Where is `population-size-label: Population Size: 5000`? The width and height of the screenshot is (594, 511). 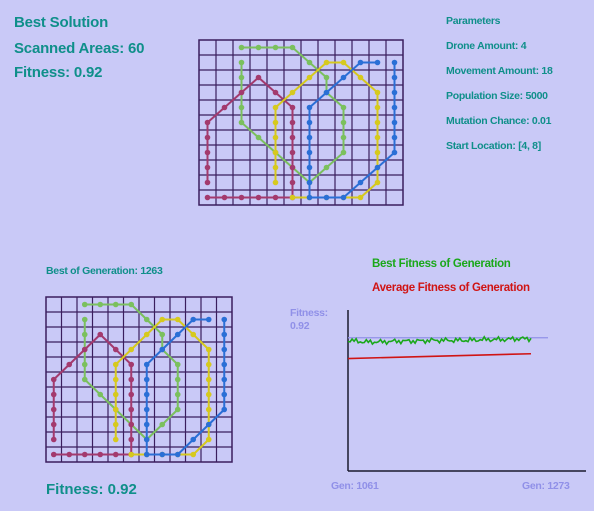
population-size-label: Population Size: 5000 is located at coordinates (497, 96).